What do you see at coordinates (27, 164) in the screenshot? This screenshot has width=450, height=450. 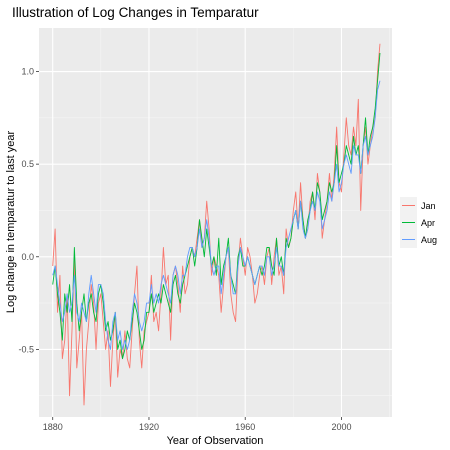 I see `y-tick-label: 0.5` at bounding box center [27, 164].